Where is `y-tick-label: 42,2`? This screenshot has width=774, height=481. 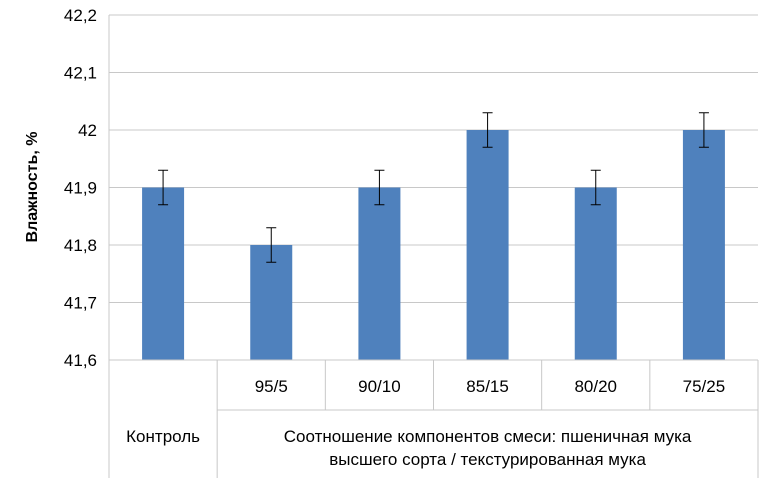
y-tick-label: 42,2 is located at coordinates (80, 15).